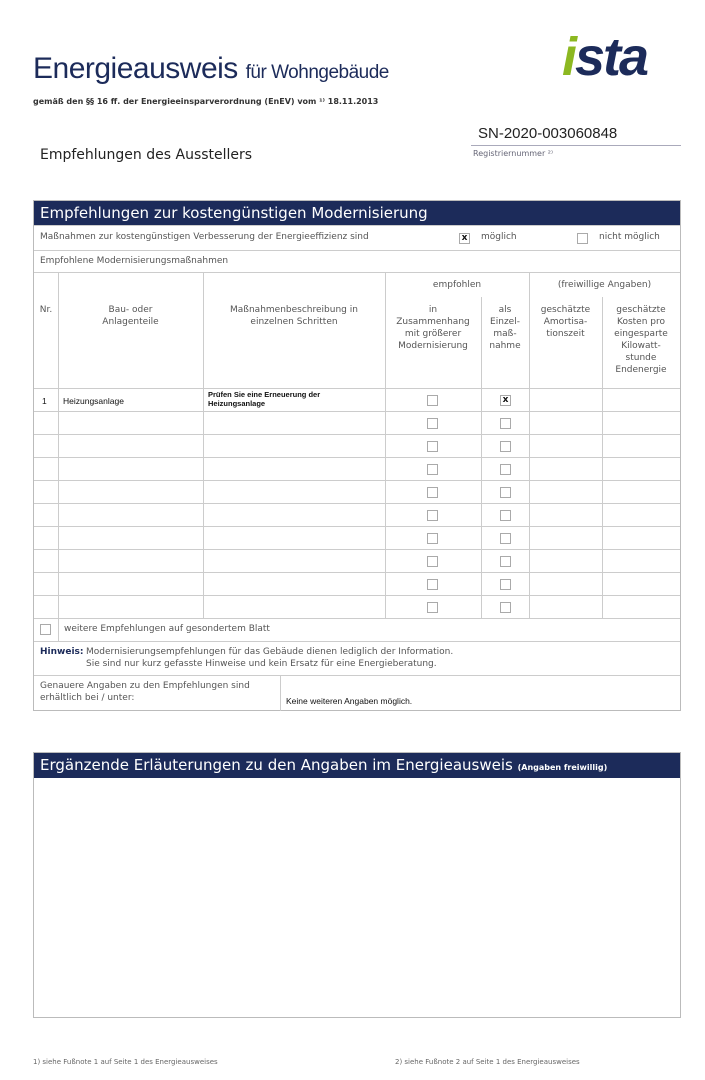 Image resolution: width=705 pixels, height=1080 pixels. What do you see at coordinates (548, 133) in the screenshot?
I see `registration-number: SN-2020-003060848` at bounding box center [548, 133].